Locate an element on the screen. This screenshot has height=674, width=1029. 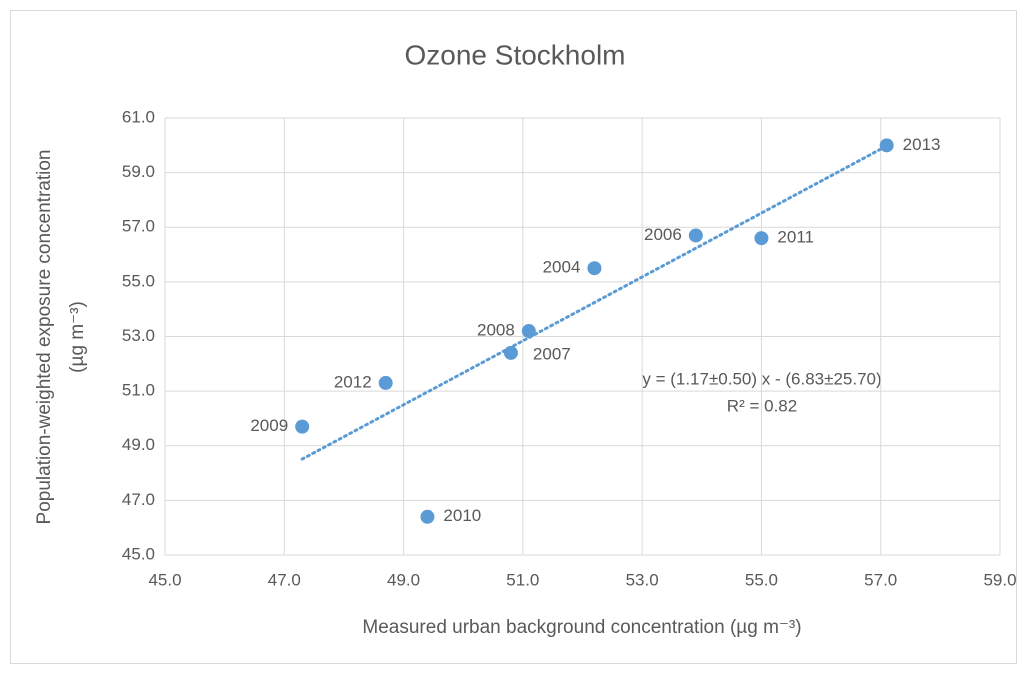
y-tick-label: 53.0 is located at coordinates (138, 335).